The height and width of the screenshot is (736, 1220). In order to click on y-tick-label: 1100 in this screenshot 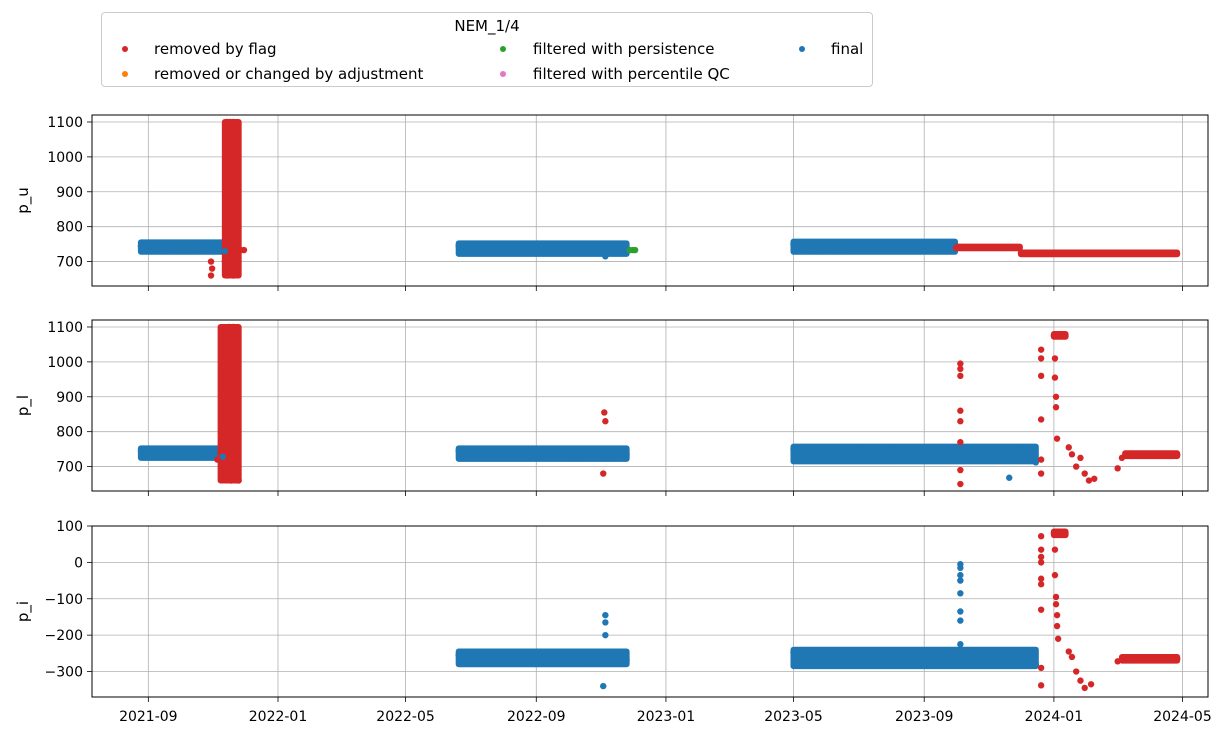, I will do `click(65, 123)`.